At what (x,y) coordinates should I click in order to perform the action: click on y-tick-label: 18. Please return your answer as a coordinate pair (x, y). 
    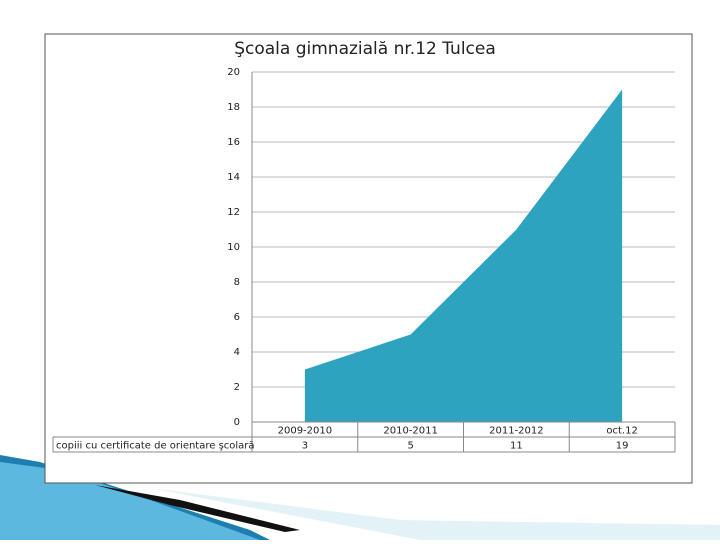
    Looking at the image, I should click on (233, 107).